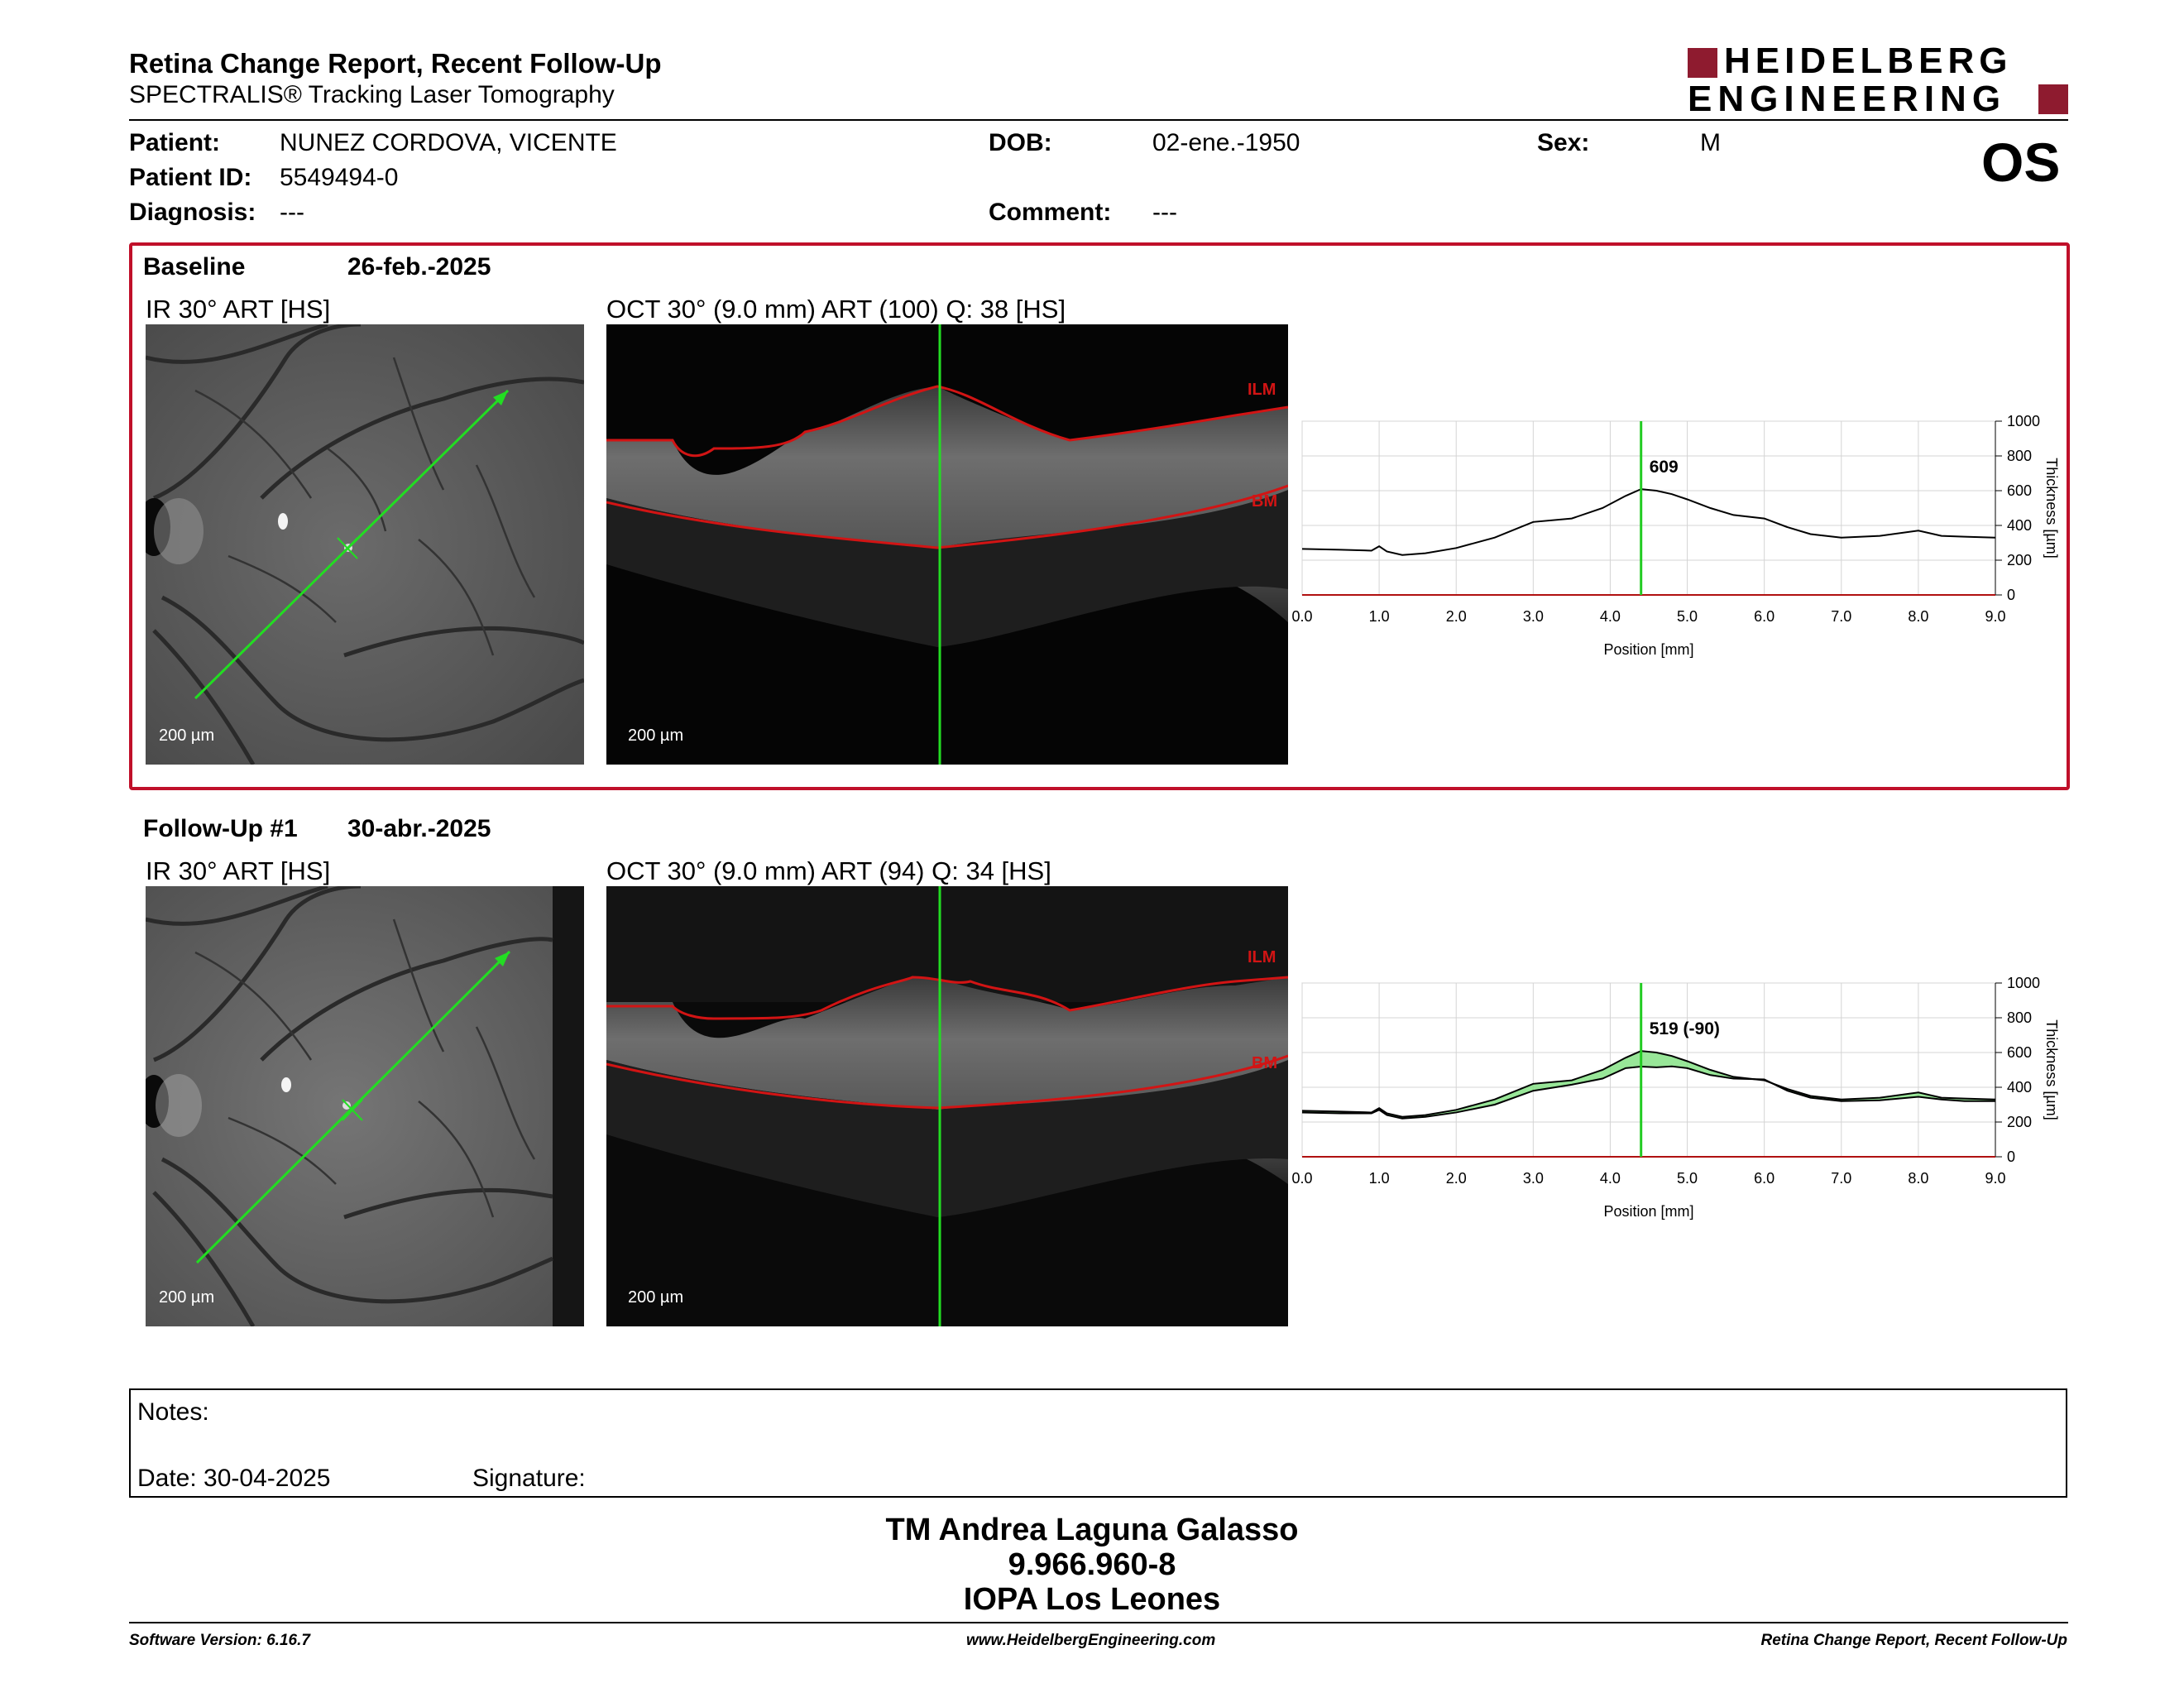  What do you see at coordinates (234, 1478) in the screenshot?
I see `date-label: Date: 30-04-2025` at bounding box center [234, 1478].